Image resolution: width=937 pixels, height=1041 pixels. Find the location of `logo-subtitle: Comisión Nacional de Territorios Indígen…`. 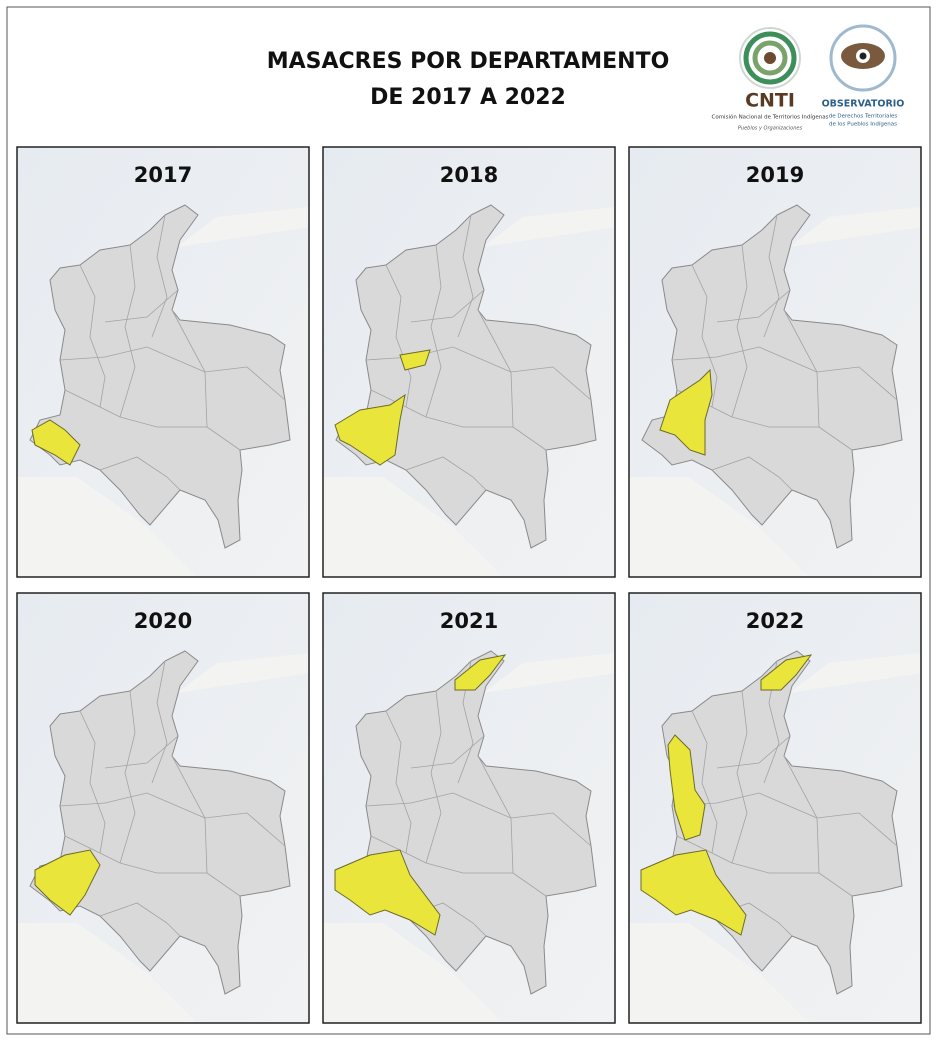

logo-subtitle: Comisión Nacional de Territorios Indígen… is located at coordinates (769, 117).